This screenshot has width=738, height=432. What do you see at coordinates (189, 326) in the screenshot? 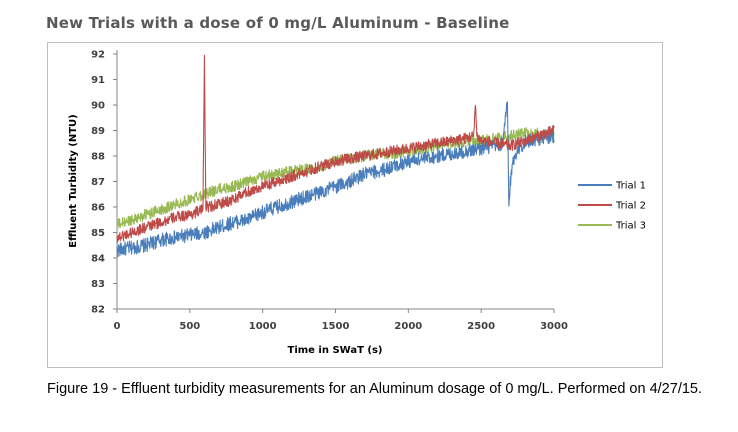
I see `x-tick-label: 500` at bounding box center [189, 326].